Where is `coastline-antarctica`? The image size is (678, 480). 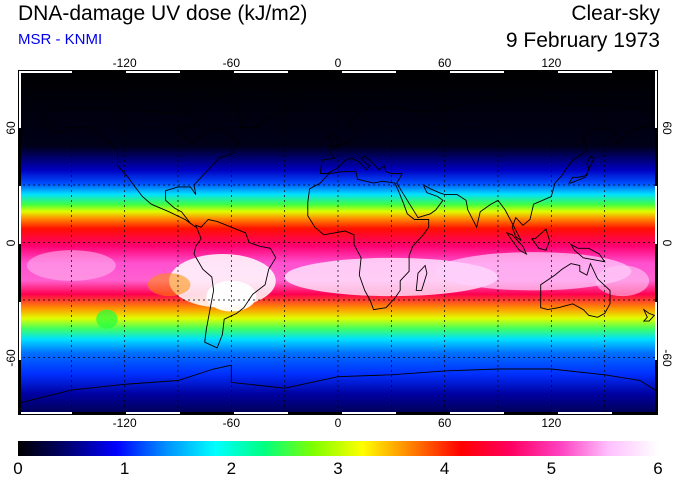 coastline-antarctica is located at coordinates (338, 384).